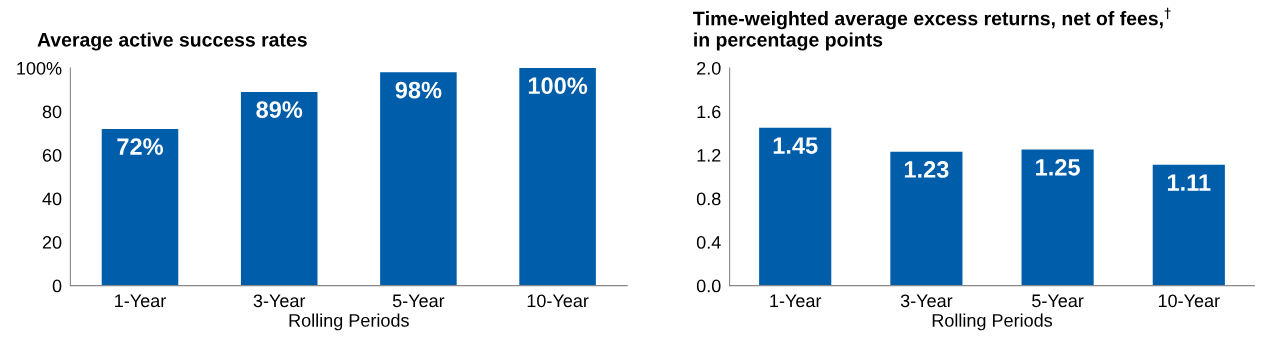  Describe the element at coordinates (709, 155) in the screenshot. I see `y-tick-label: 1.2` at that location.